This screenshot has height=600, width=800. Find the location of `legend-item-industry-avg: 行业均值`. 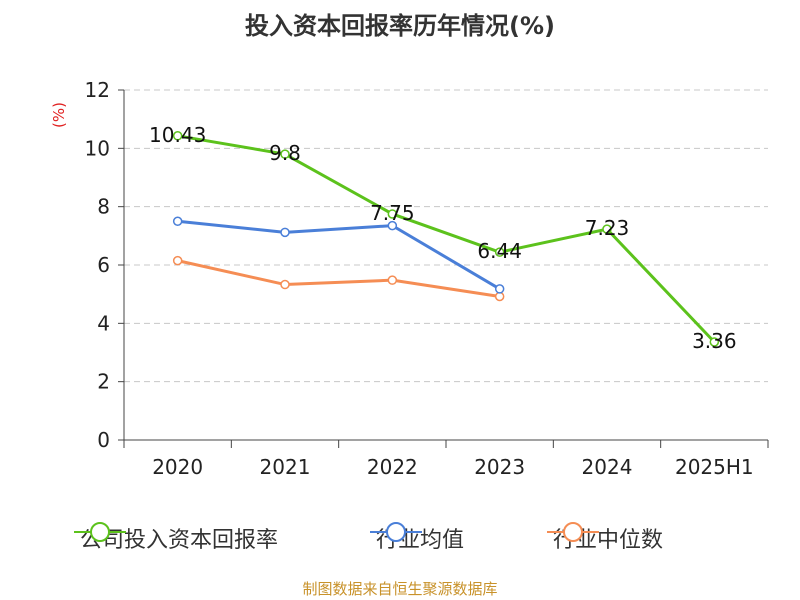

legend-item-industry-avg: 行业均值 is located at coordinates (417, 538).